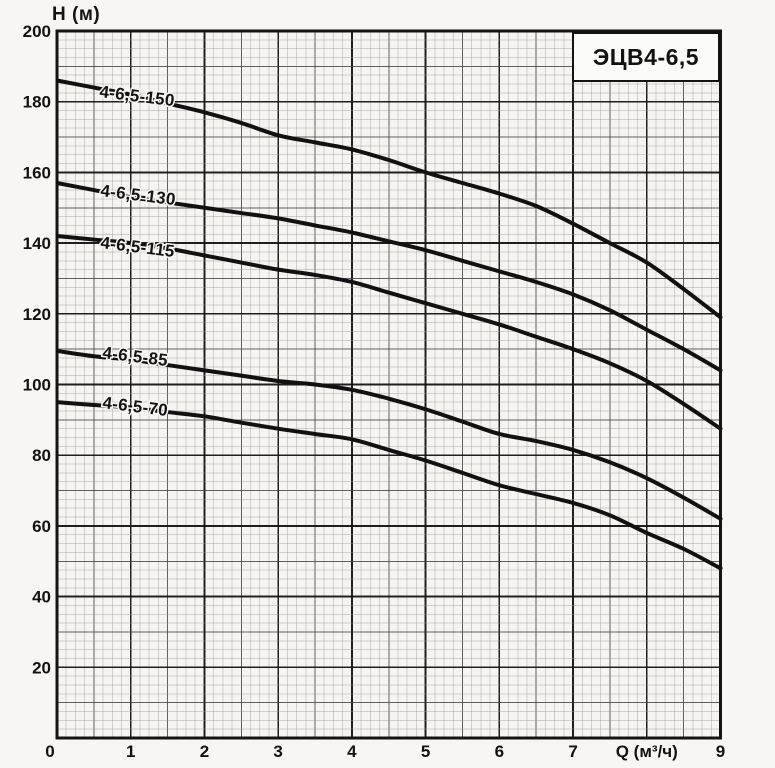  I want to click on y-tick-label: 180, so click(37, 102).